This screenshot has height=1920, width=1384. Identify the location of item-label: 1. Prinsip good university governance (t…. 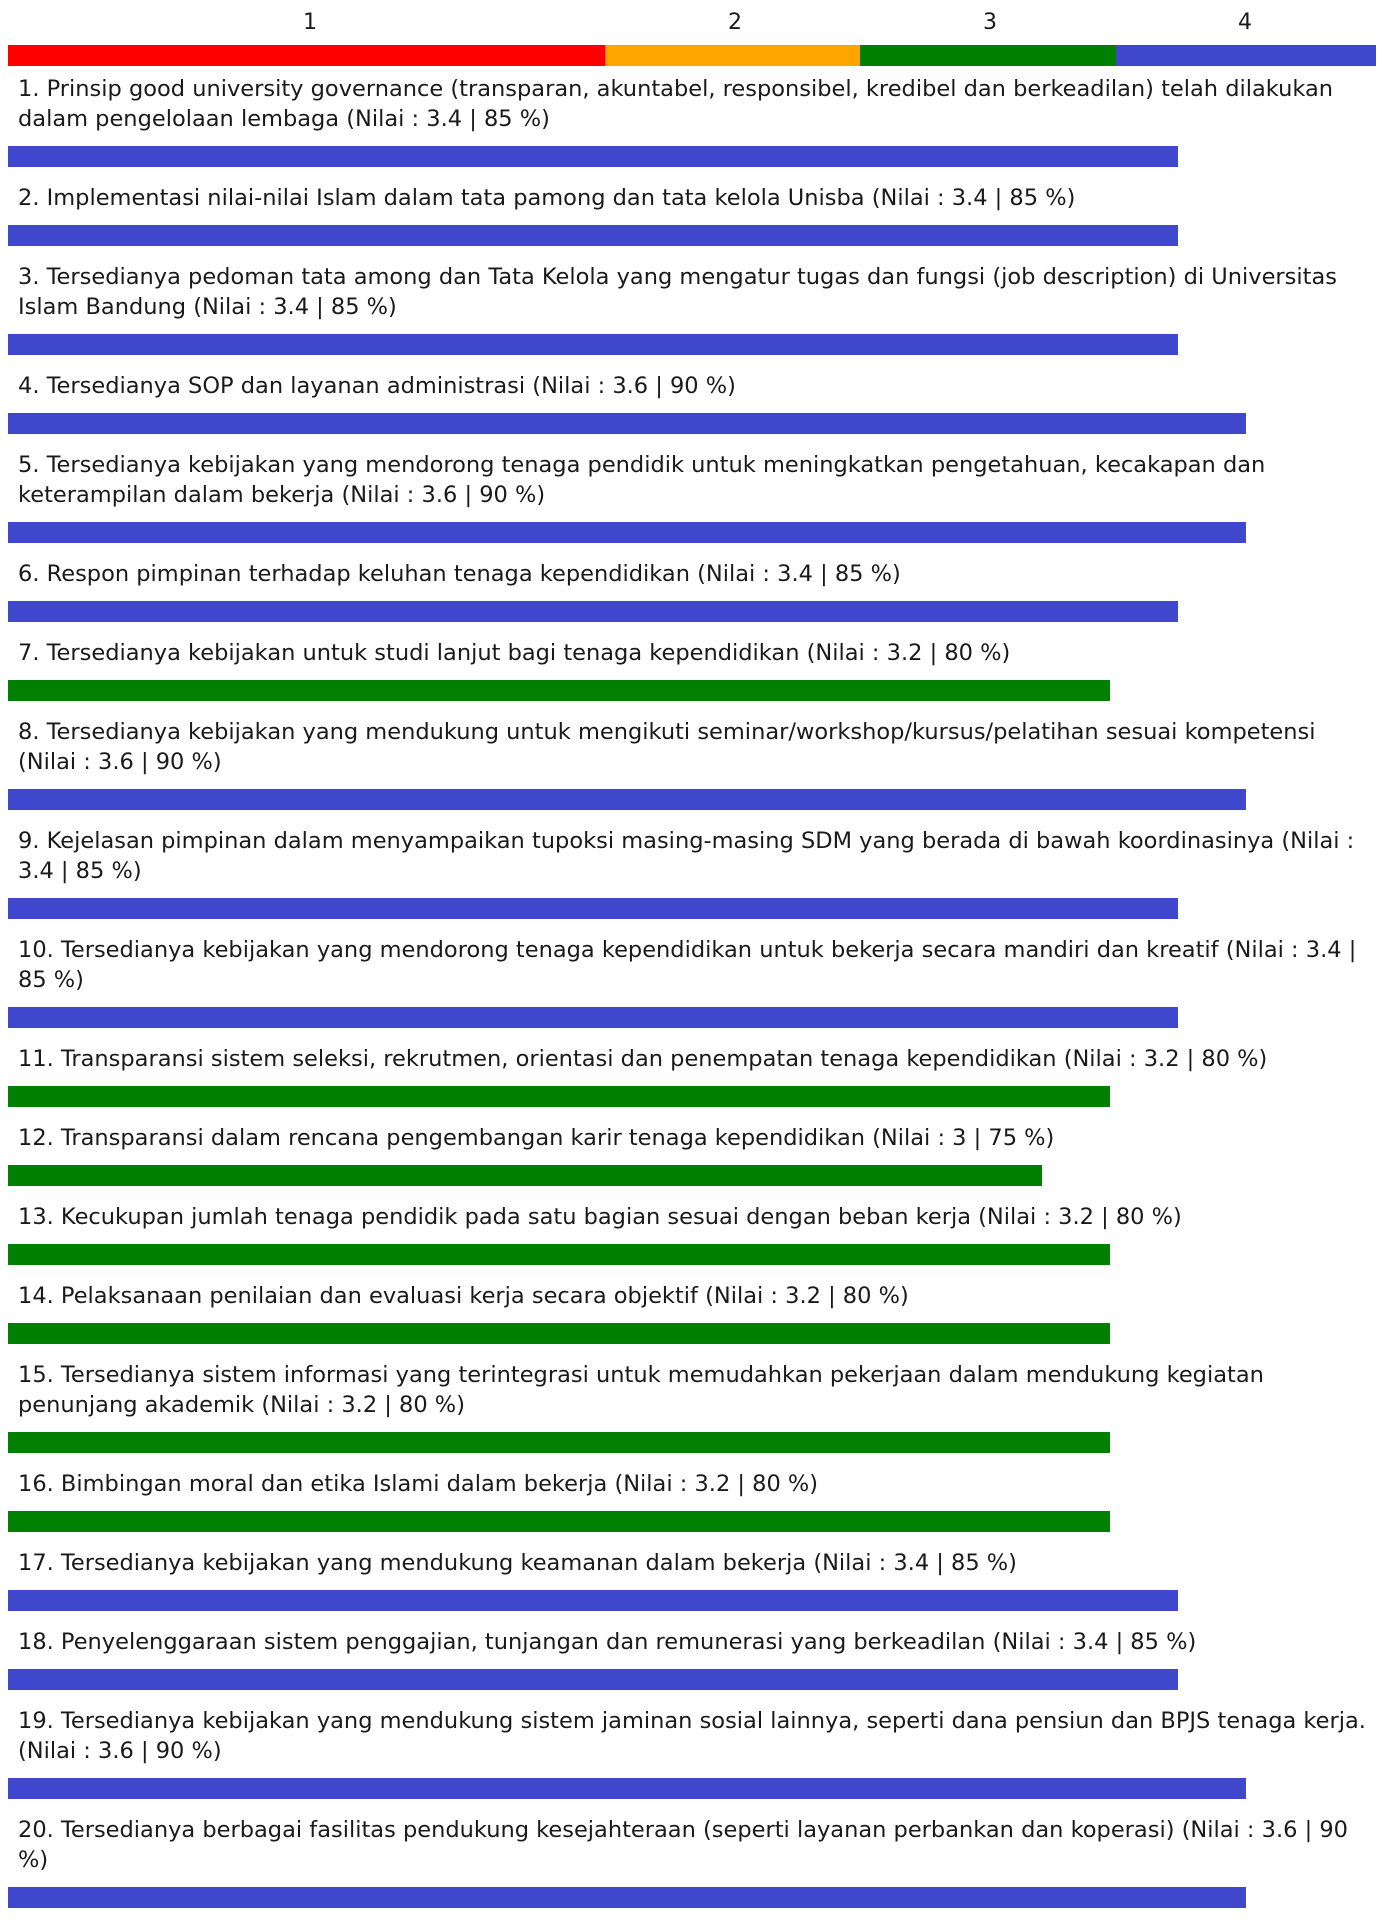
(676, 104).